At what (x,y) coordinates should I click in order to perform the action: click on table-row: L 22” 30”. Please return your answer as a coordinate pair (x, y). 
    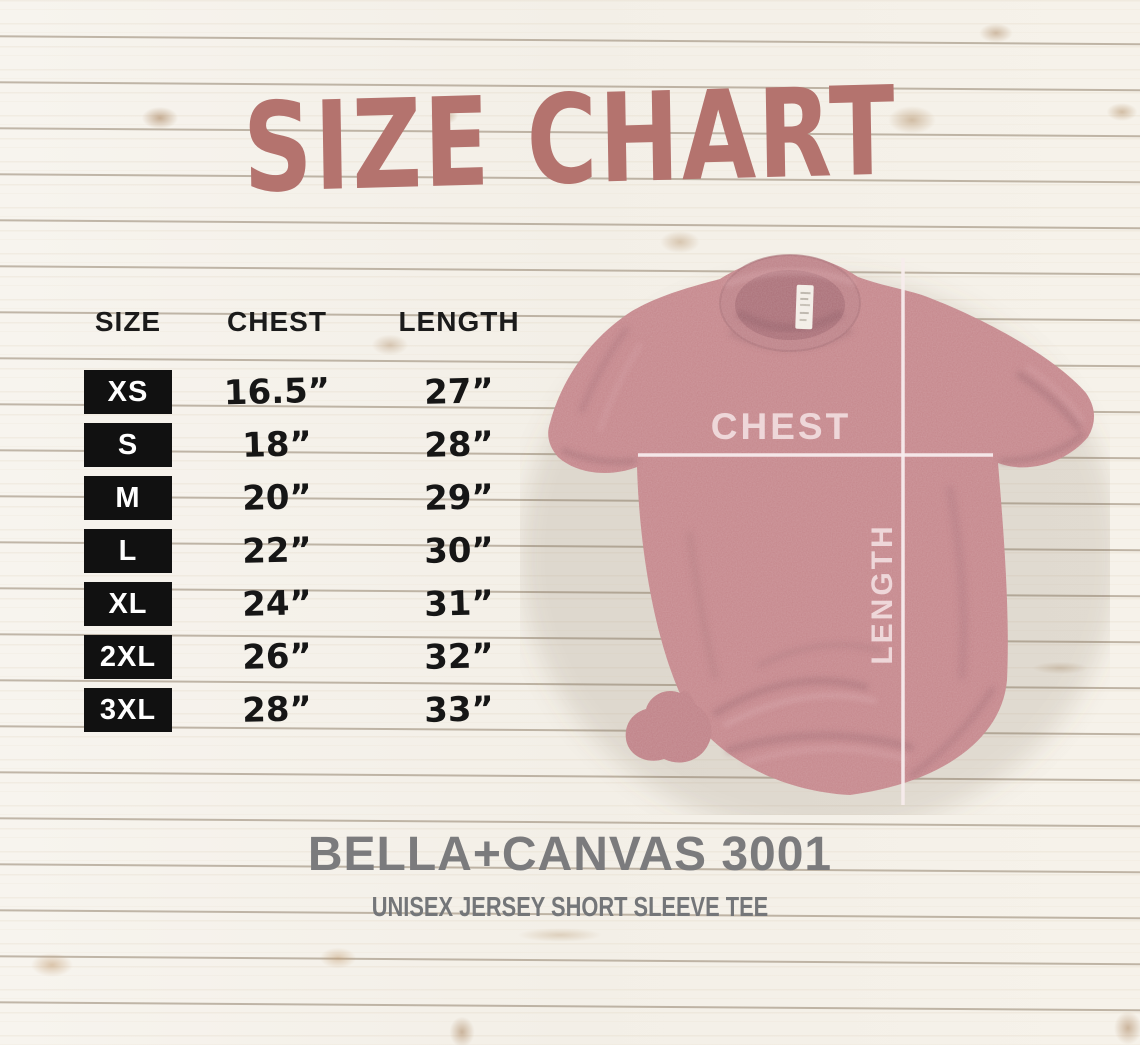
    Looking at the image, I should click on (310, 551).